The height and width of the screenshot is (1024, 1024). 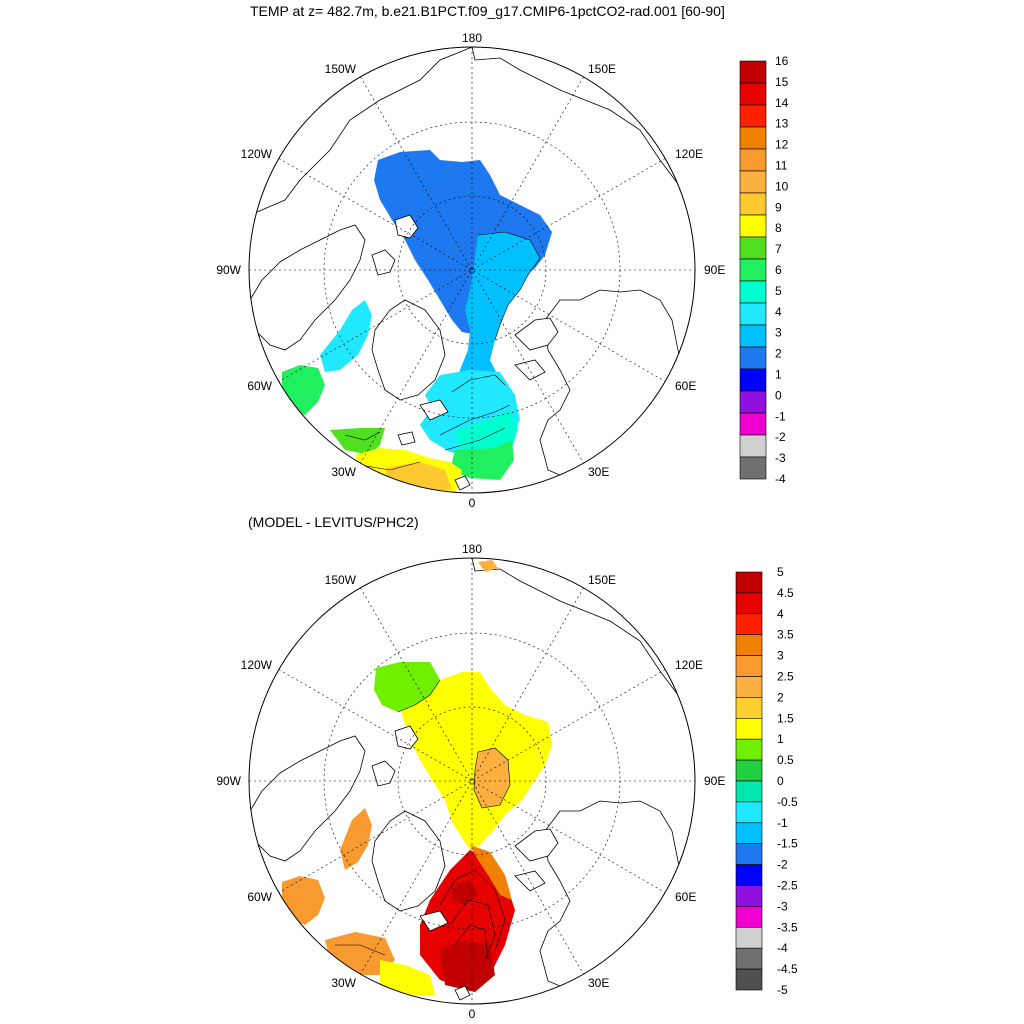 What do you see at coordinates (780, 458) in the screenshot?
I see `colorbar-tick-label: -3` at bounding box center [780, 458].